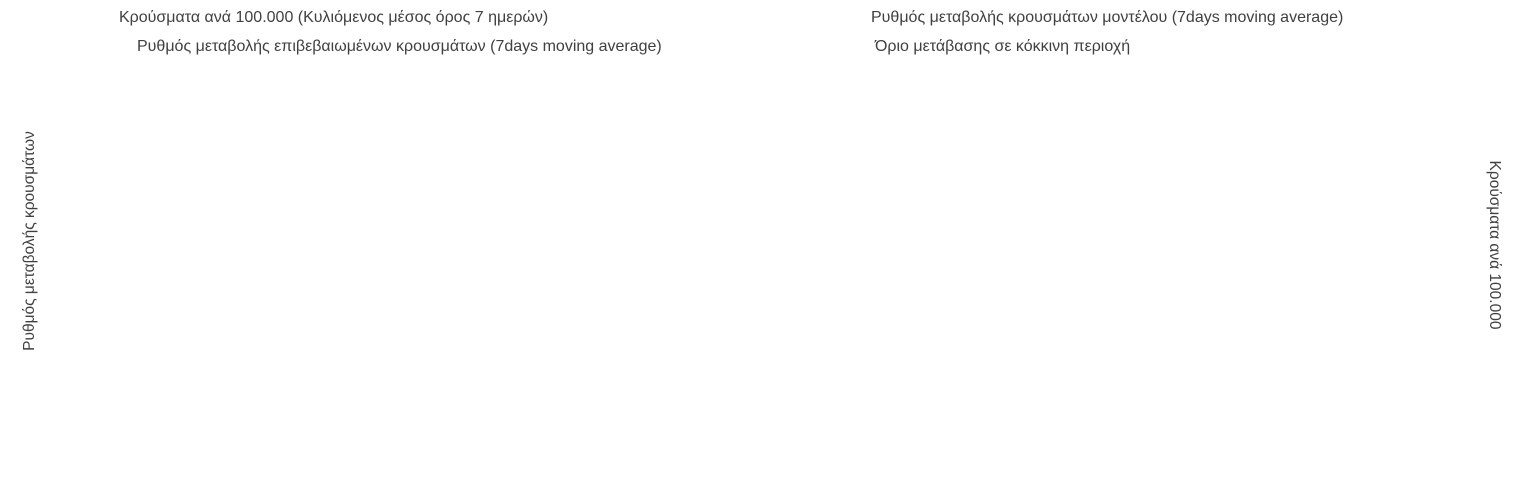 This screenshot has height=495, width=1516. I want to click on confirmed-legend-swatch, so click(108, 47).